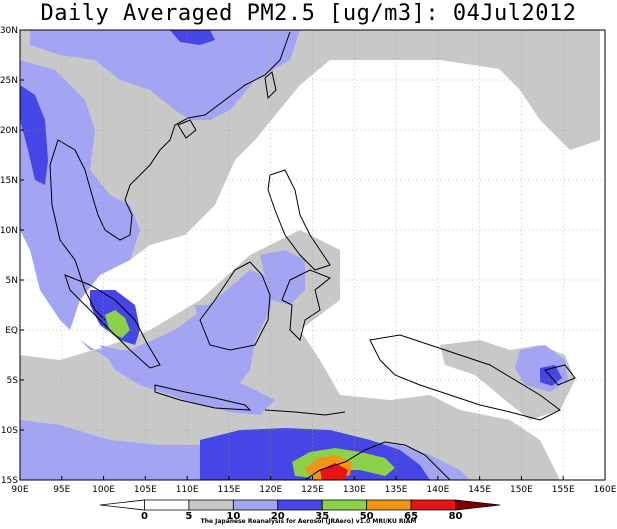 This screenshot has width=617, height=529. I want to click on x-tick-label: 95E, so click(61, 490).